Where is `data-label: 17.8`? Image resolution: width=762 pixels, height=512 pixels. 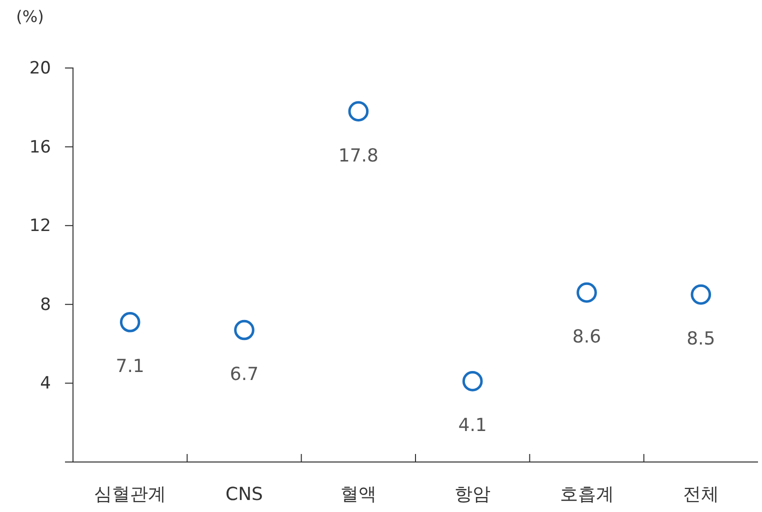
data-label: 17.8 is located at coordinates (358, 155).